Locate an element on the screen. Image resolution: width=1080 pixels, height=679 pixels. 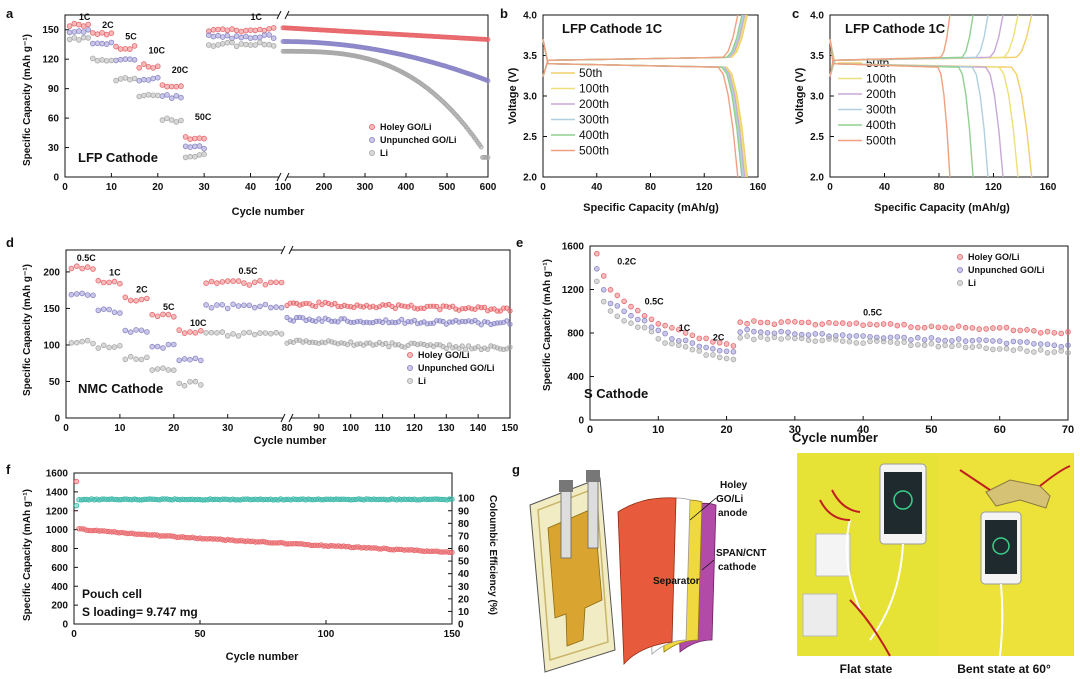
pouch-casing-inner is located at coordinates (573, 573).